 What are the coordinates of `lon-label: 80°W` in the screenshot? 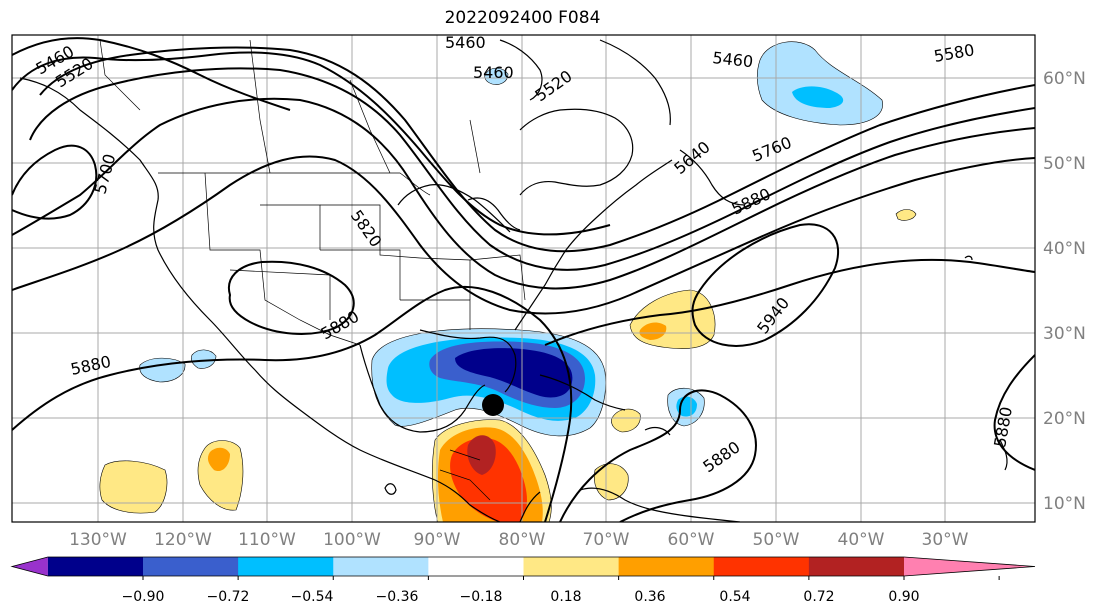 It's located at (522, 540).